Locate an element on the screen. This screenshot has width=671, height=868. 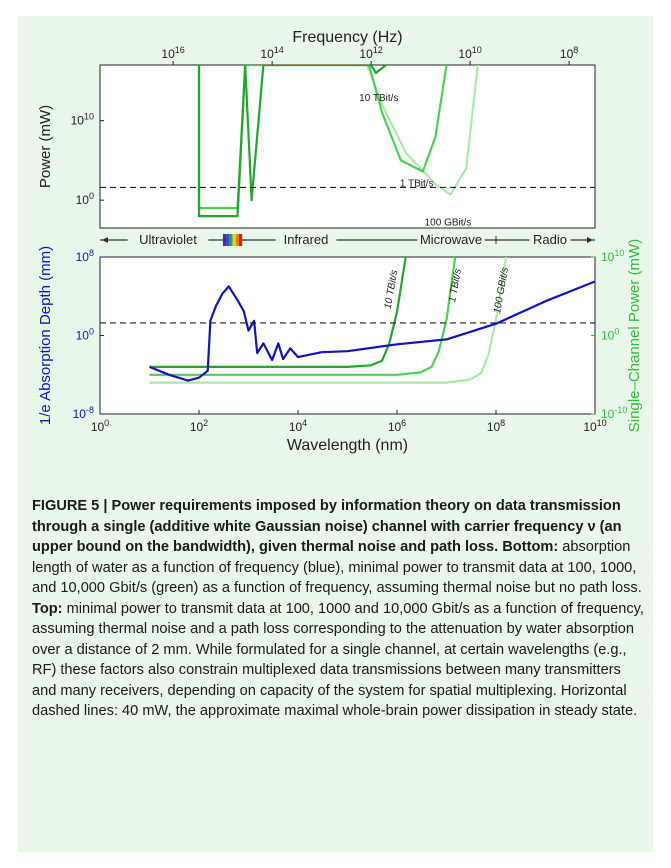
band-label-microwave: Microwave is located at coordinates (451, 239).